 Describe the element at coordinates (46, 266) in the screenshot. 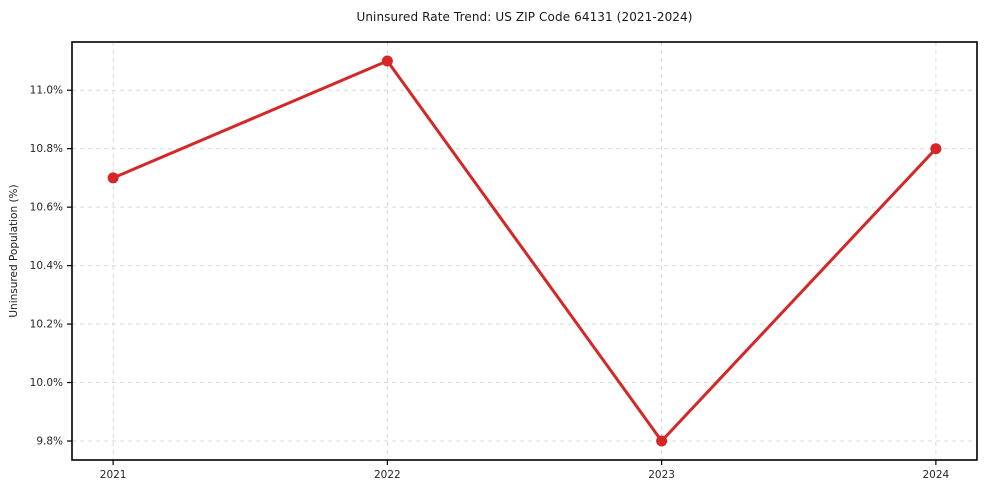

I see `y-tick-label: 10.4%` at that location.